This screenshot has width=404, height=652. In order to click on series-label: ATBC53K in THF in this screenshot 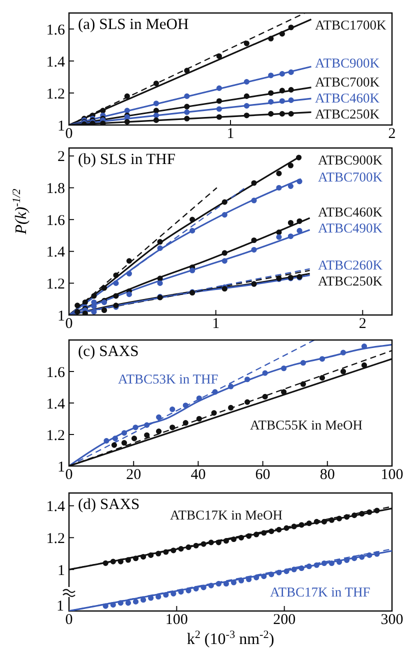, I will do `click(168, 379)`.